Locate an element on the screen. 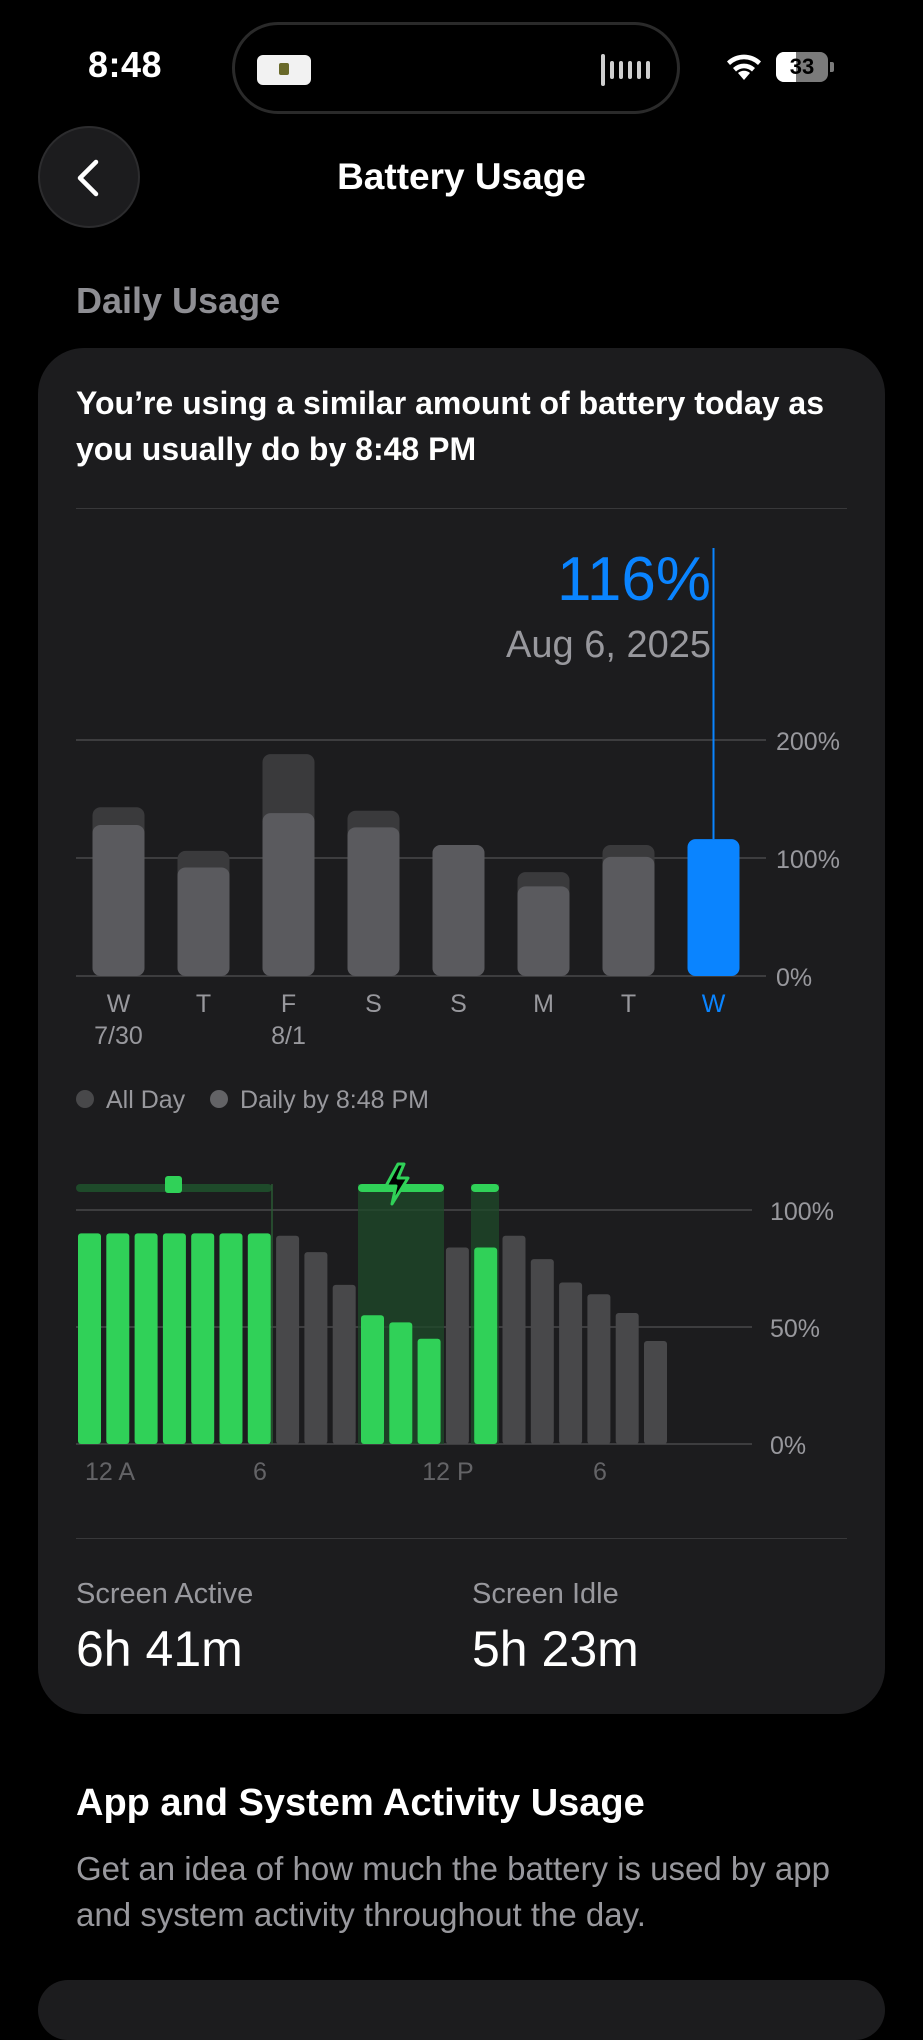  audio-waveform-icon is located at coordinates (625, 70).